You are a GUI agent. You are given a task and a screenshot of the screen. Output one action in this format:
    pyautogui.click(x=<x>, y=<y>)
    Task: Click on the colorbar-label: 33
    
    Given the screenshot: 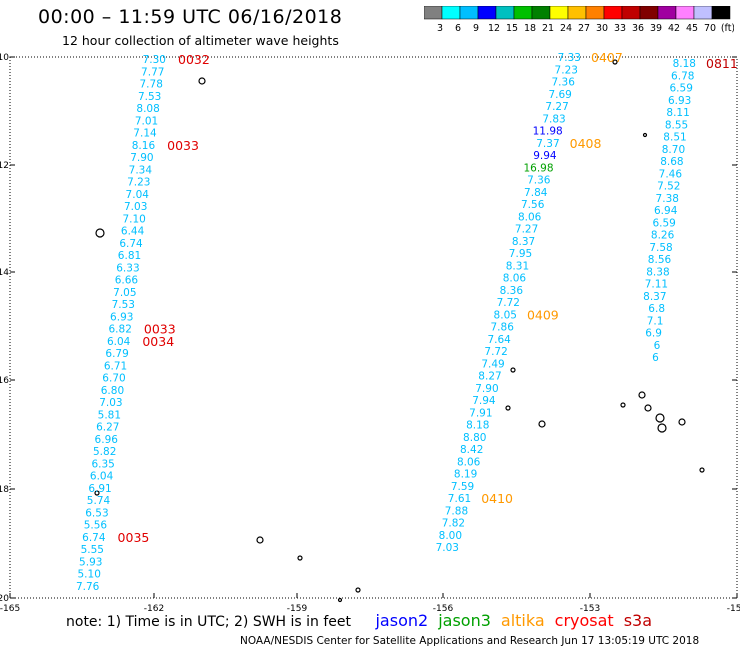 What is the action you would take?
    pyautogui.click(x=620, y=28)
    